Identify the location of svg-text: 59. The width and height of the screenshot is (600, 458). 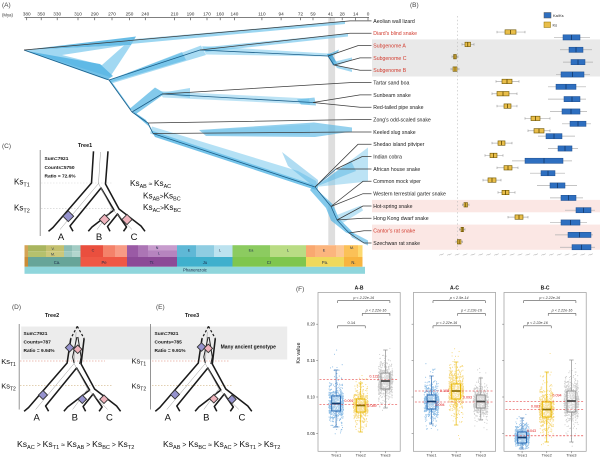
(313, 14).